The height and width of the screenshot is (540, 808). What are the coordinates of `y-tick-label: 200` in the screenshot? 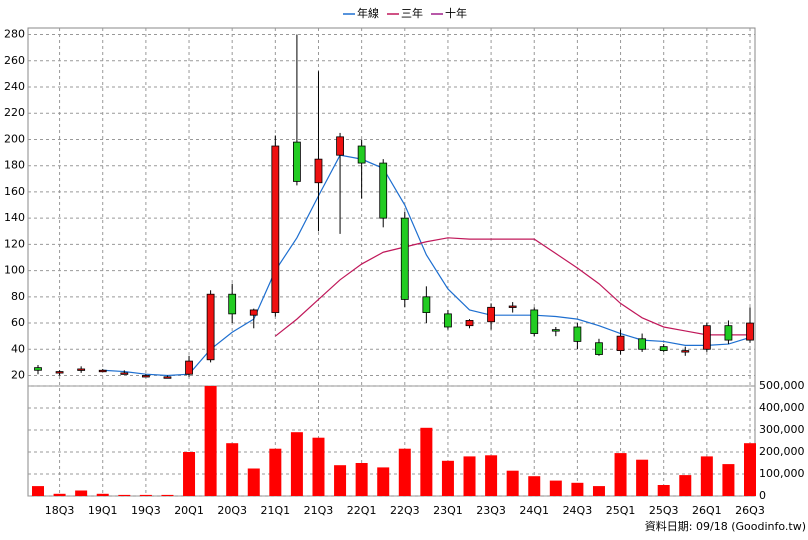 It's located at (14, 138).